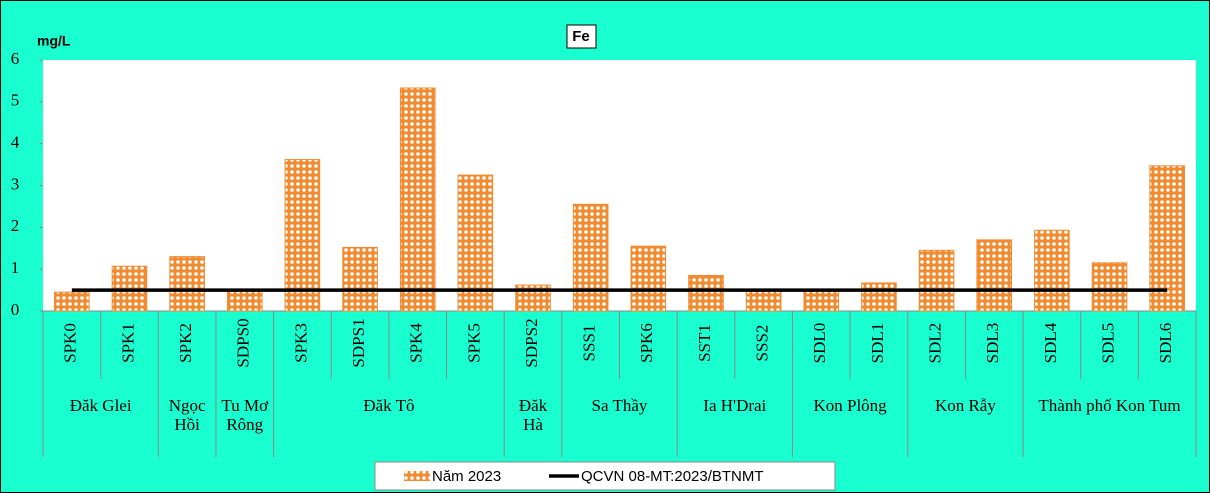  I want to click on group-label: Đăk Tô, so click(389, 405).